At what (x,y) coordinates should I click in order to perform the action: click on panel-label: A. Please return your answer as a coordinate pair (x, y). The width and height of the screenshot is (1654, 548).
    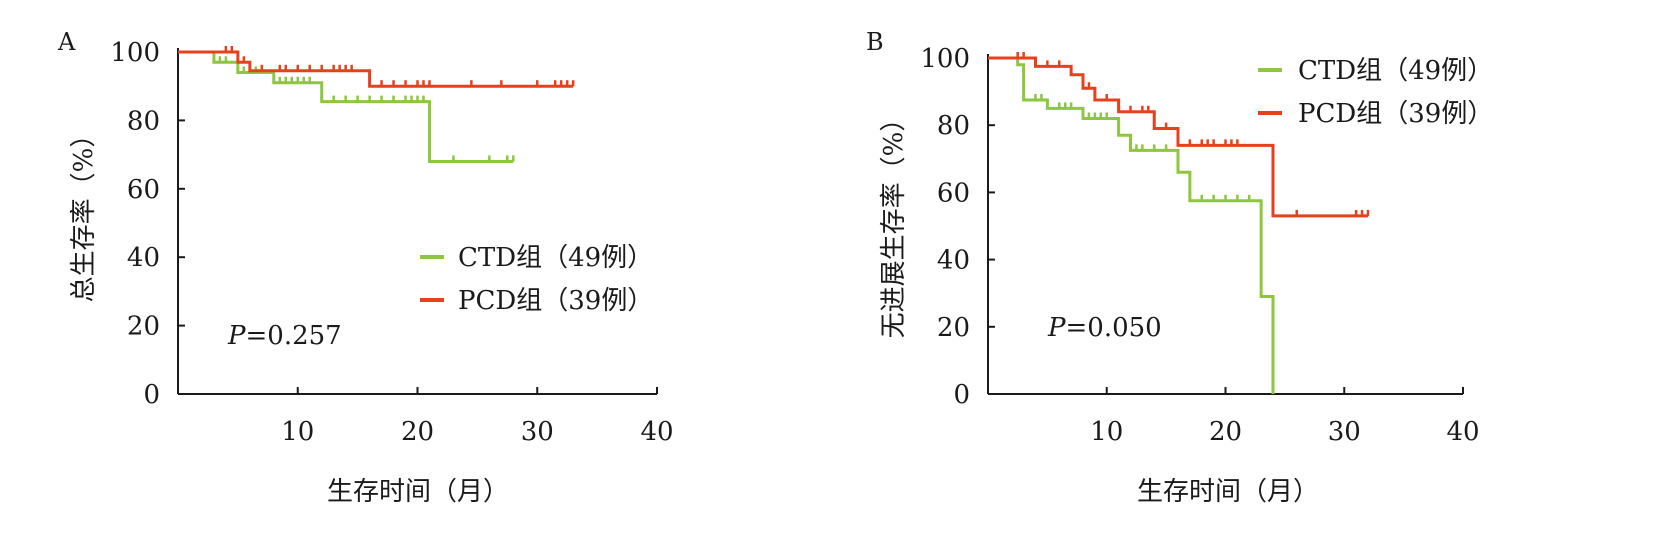
    Looking at the image, I should click on (66, 42).